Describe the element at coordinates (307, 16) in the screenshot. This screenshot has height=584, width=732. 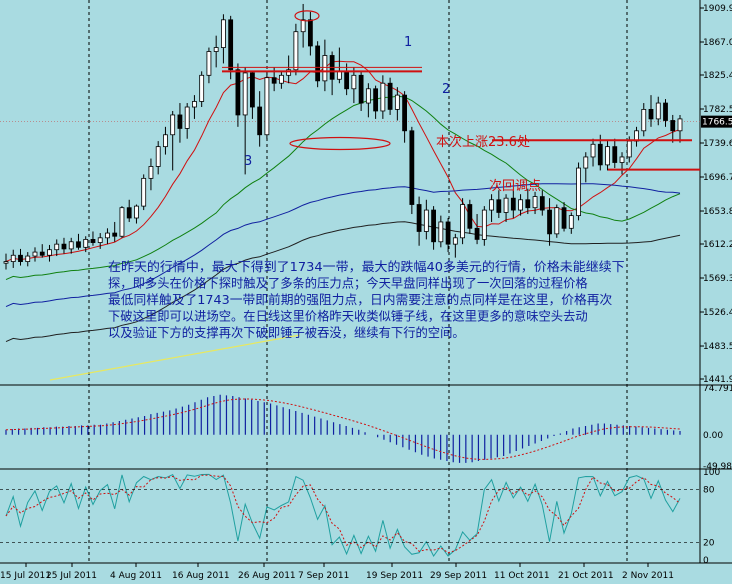
I see `high-ellipse` at that location.